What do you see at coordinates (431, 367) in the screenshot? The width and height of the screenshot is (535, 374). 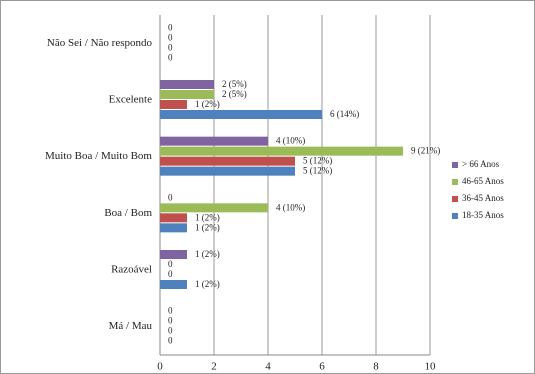 I see `x-tick-label: 10` at bounding box center [431, 367].